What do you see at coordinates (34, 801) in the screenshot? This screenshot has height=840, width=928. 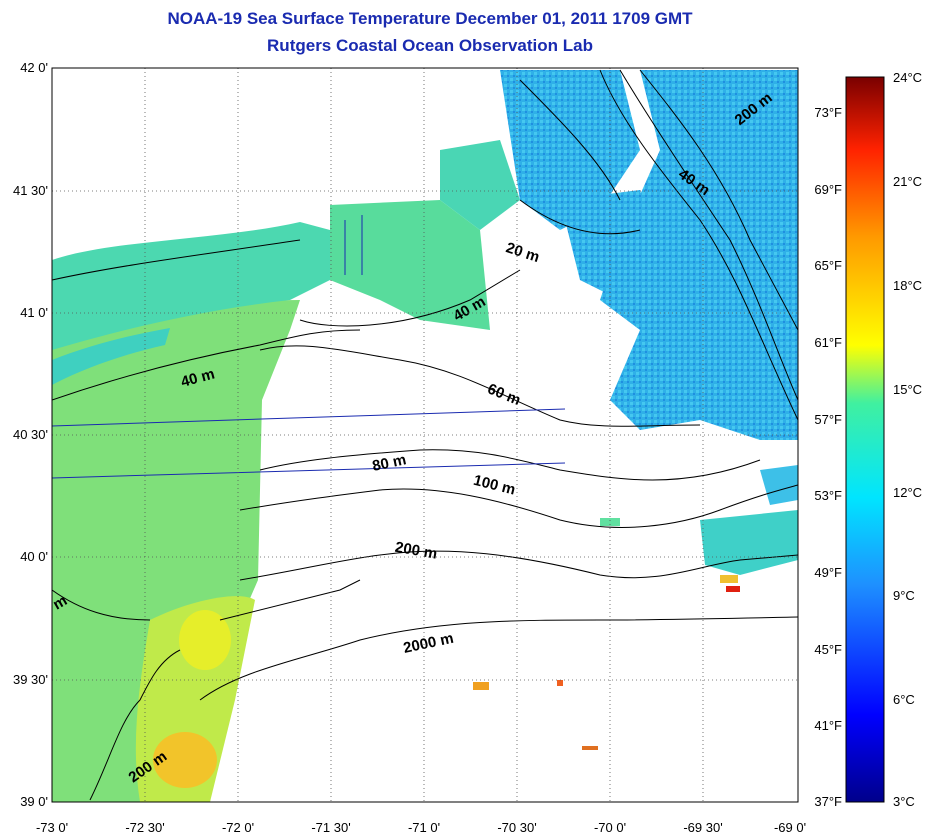 I see `lat-label: 39 0'` at bounding box center [34, 801].